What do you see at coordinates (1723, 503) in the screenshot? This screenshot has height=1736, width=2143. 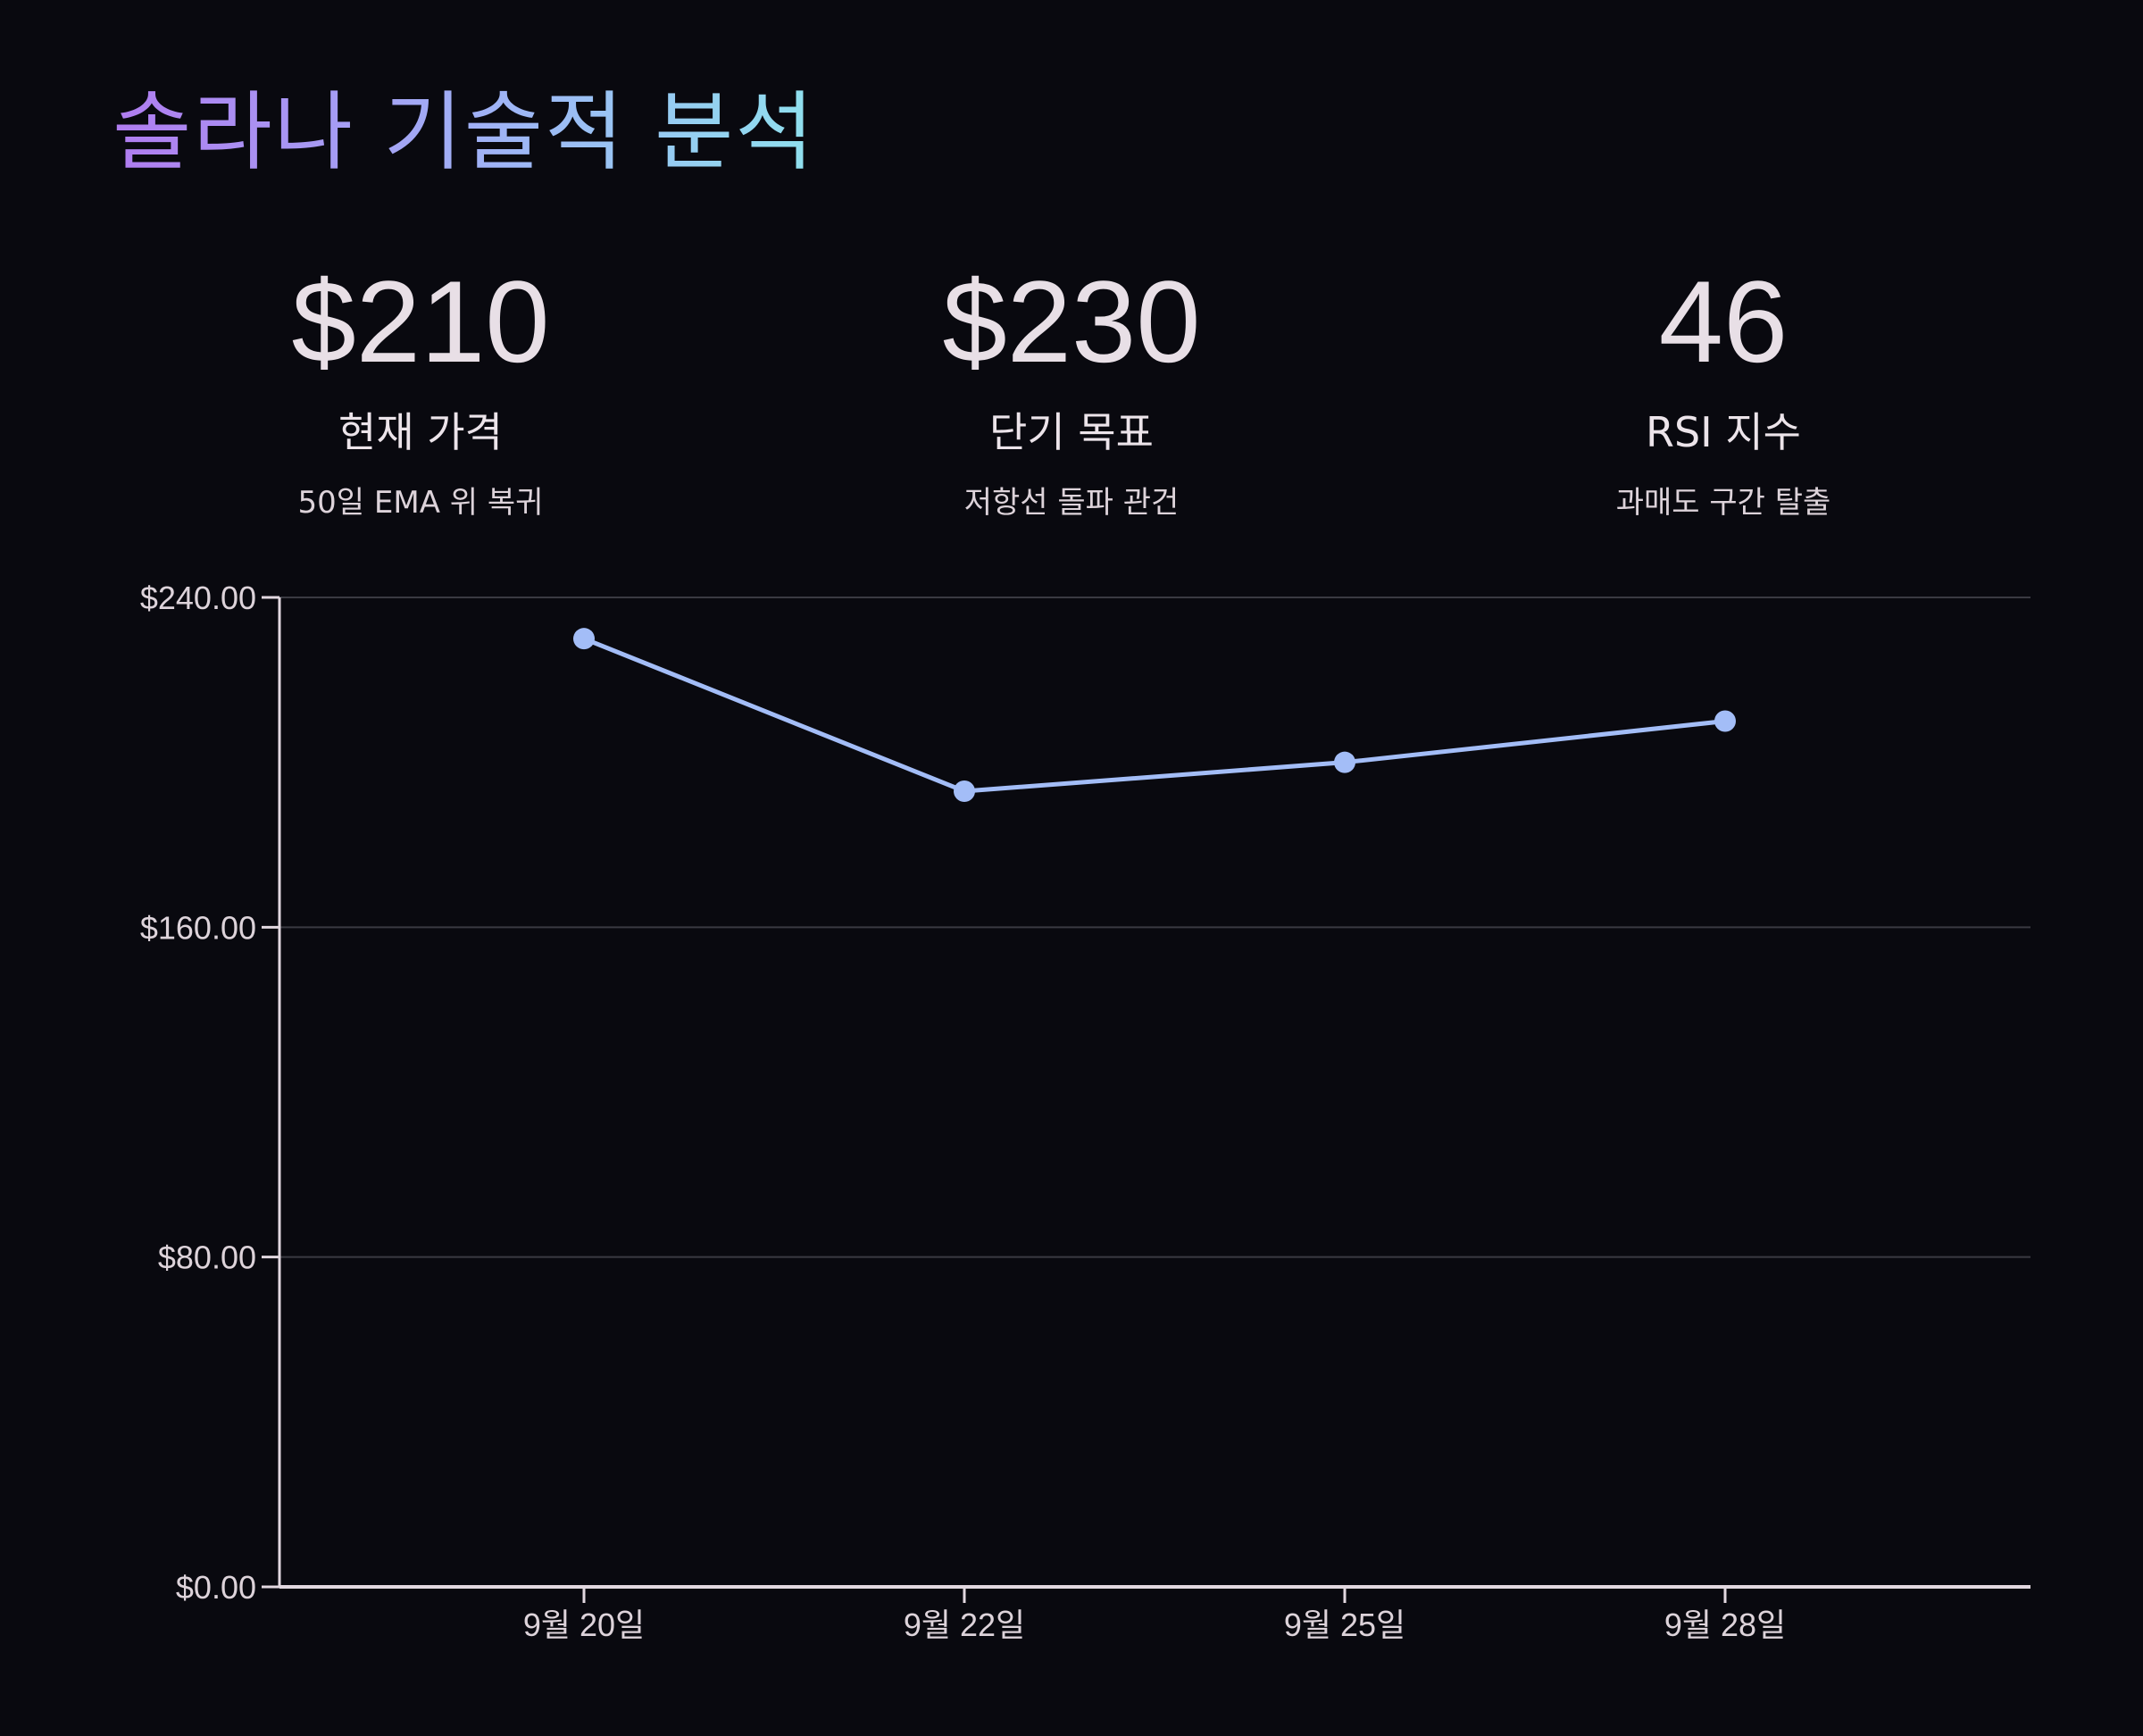 I see `stat-note: 과매도 구간 탈출` at bounding box center [1723, 503].